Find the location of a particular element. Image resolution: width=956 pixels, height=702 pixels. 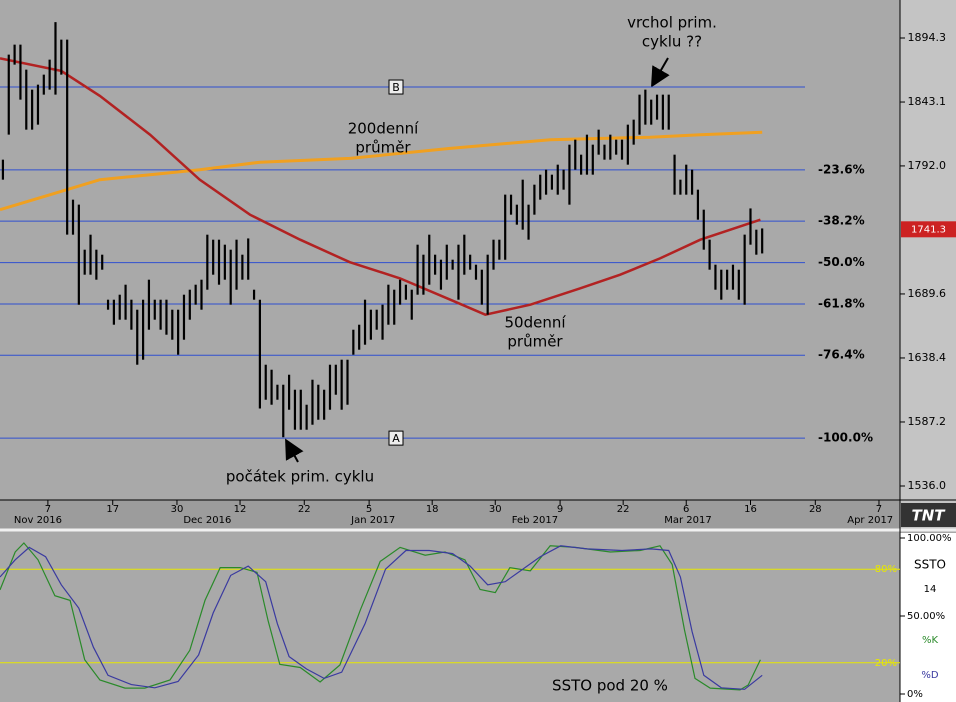

level-label: -76.4% is located at coordinates (841, 355).